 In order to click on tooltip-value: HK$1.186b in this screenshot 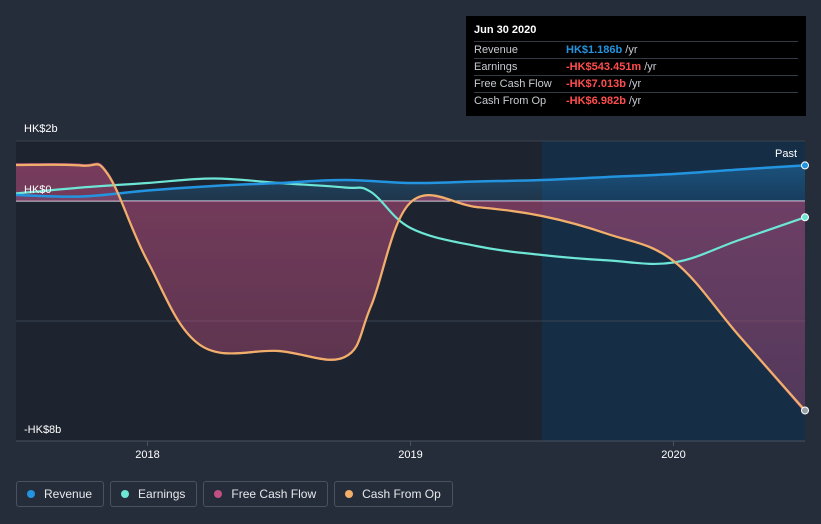, I will do `click(594, 50)`.